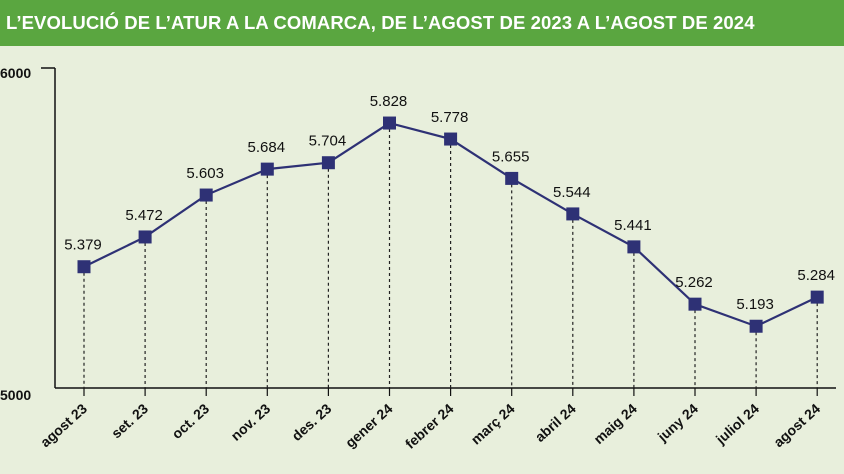 The height and width of the screenshot is (474, 844). What do you see at coordinates (677, 422) in the screenshot?
I see `x-tick-label: juny 24` at bounding box center [677, 422].